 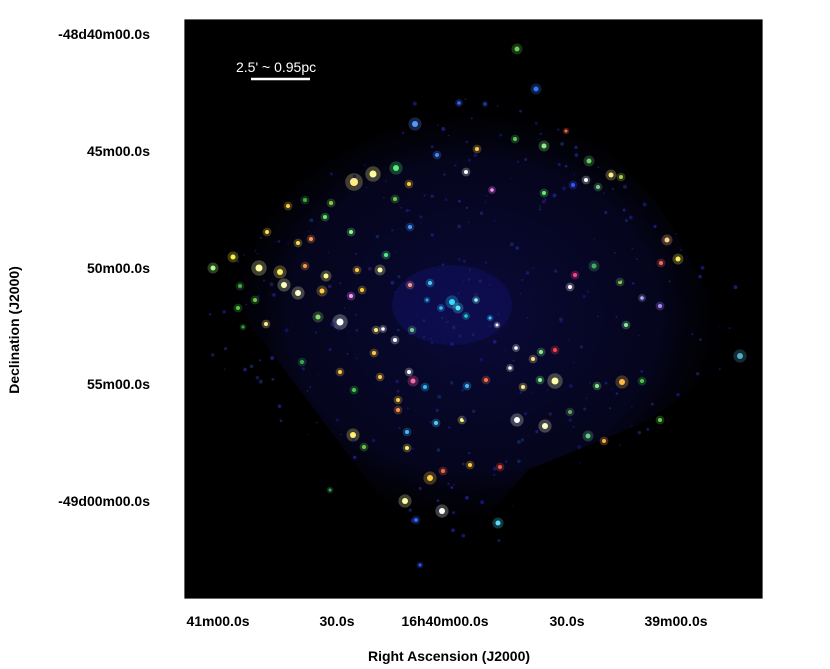 I want to click on x-tick-label: 41m00.0s, so click(x=217, y=621).